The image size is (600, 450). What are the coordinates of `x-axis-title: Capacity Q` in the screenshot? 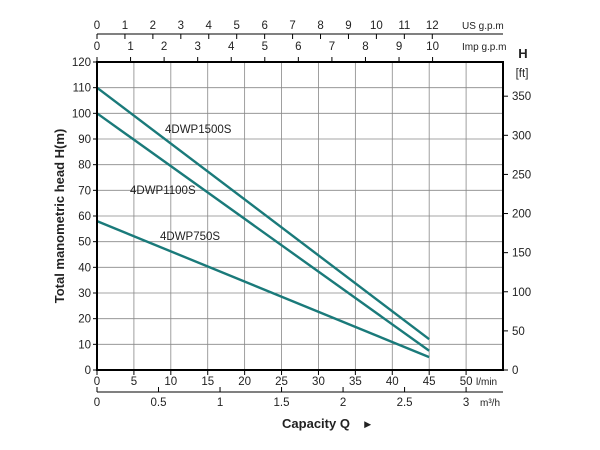 It's located at (316, 423).